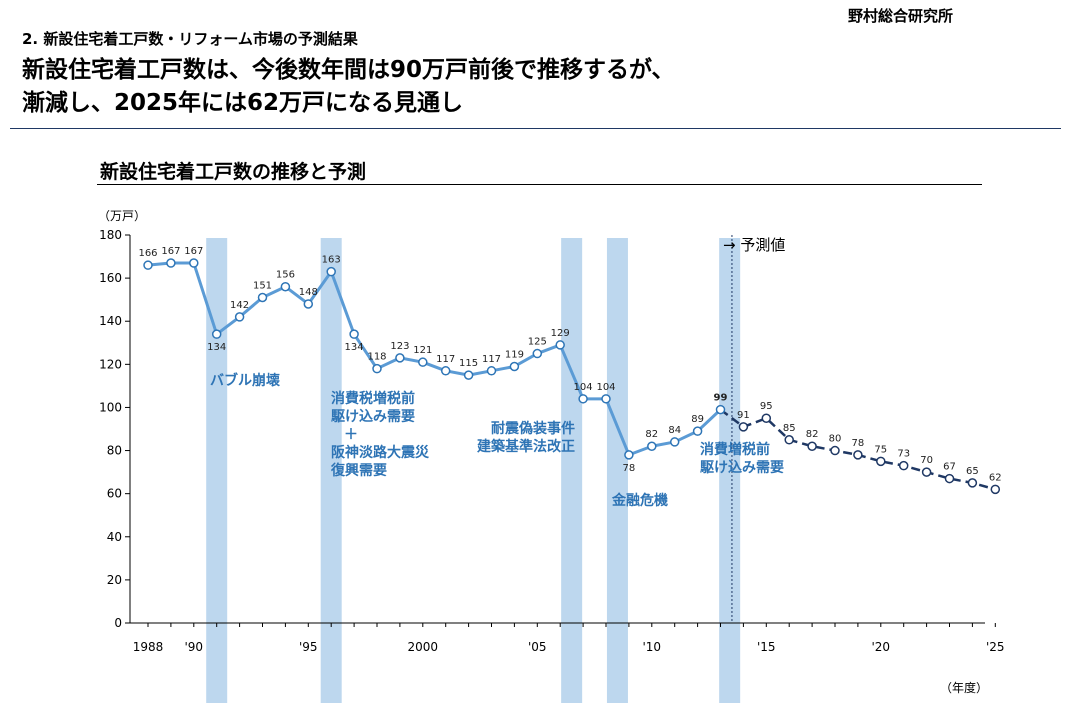 This screenshot has height=707, width=1071. Describe the element at coordinates (629, 468) in the screenshot. I see `data-label-2009: 78` at that location.